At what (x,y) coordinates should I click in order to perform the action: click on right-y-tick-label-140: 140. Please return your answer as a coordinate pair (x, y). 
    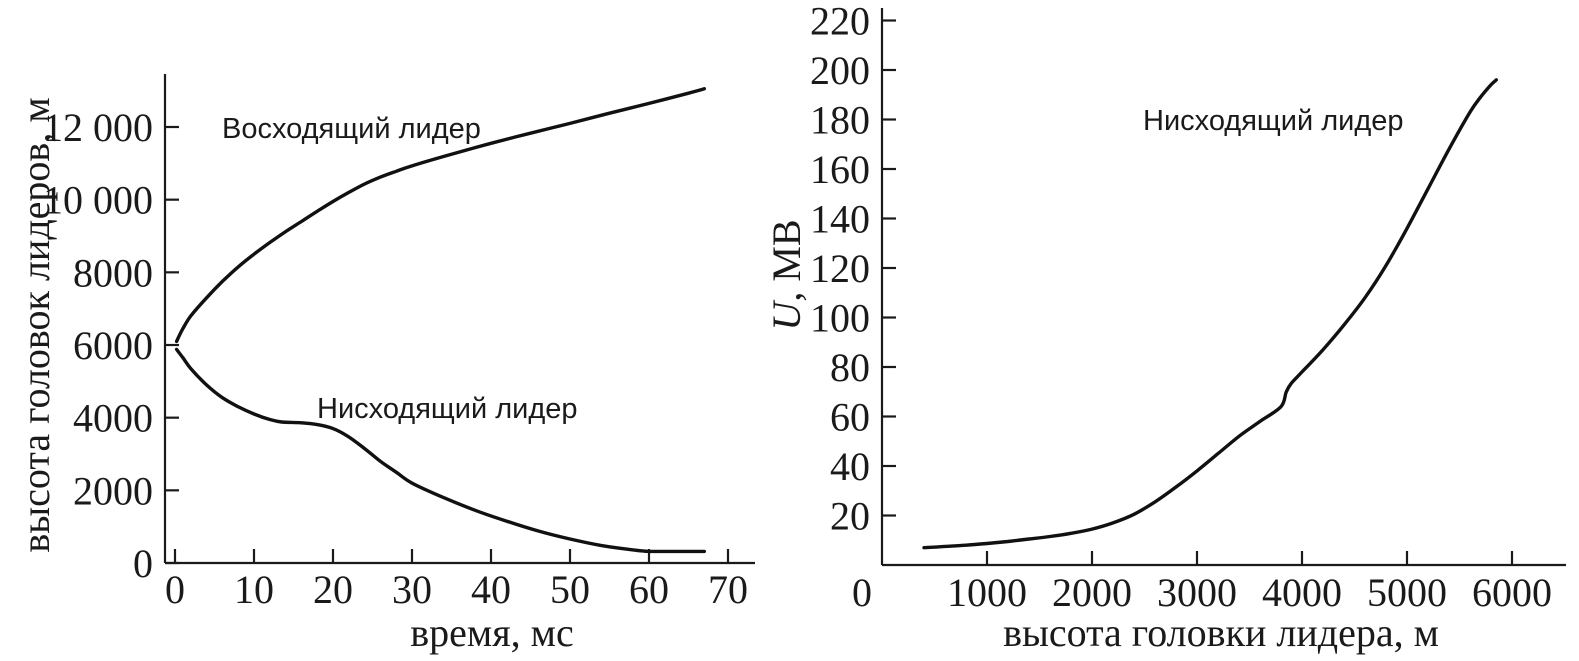
    Looking at the image, I should click on (840, 219).